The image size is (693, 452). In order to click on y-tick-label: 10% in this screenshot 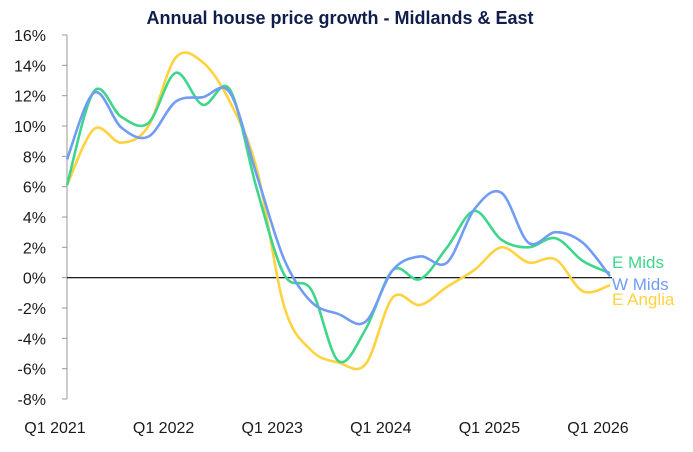, I will do `click(30, 127)`.